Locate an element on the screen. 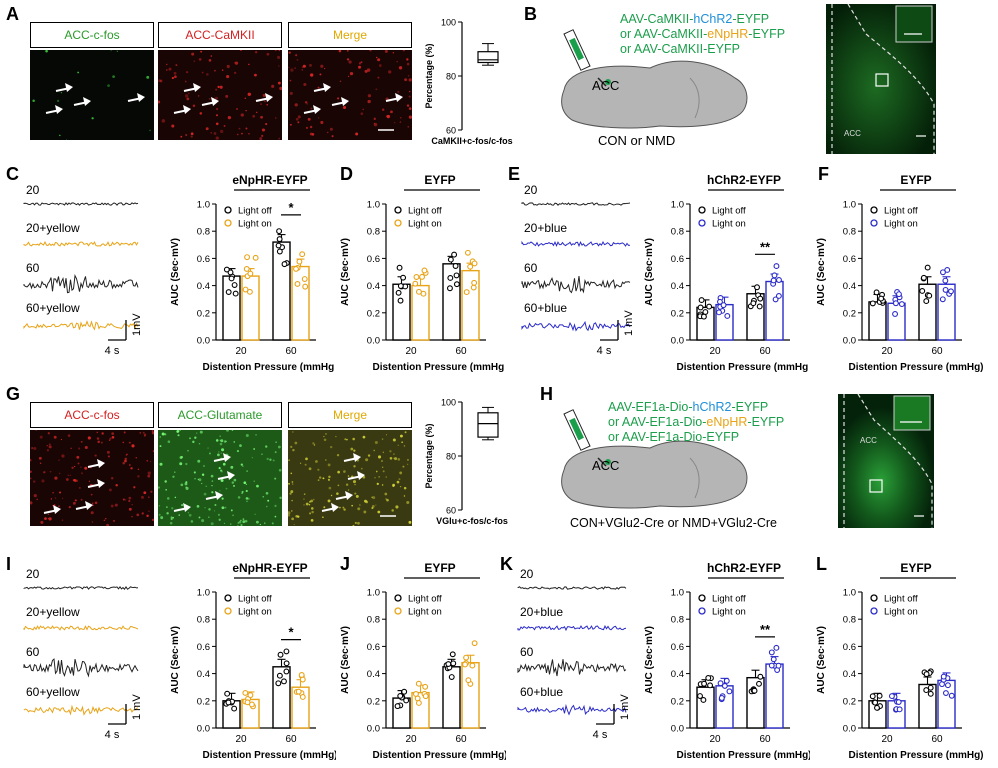  y-tick-label-f-4: 0.8 is located at coordinates (849, 232).